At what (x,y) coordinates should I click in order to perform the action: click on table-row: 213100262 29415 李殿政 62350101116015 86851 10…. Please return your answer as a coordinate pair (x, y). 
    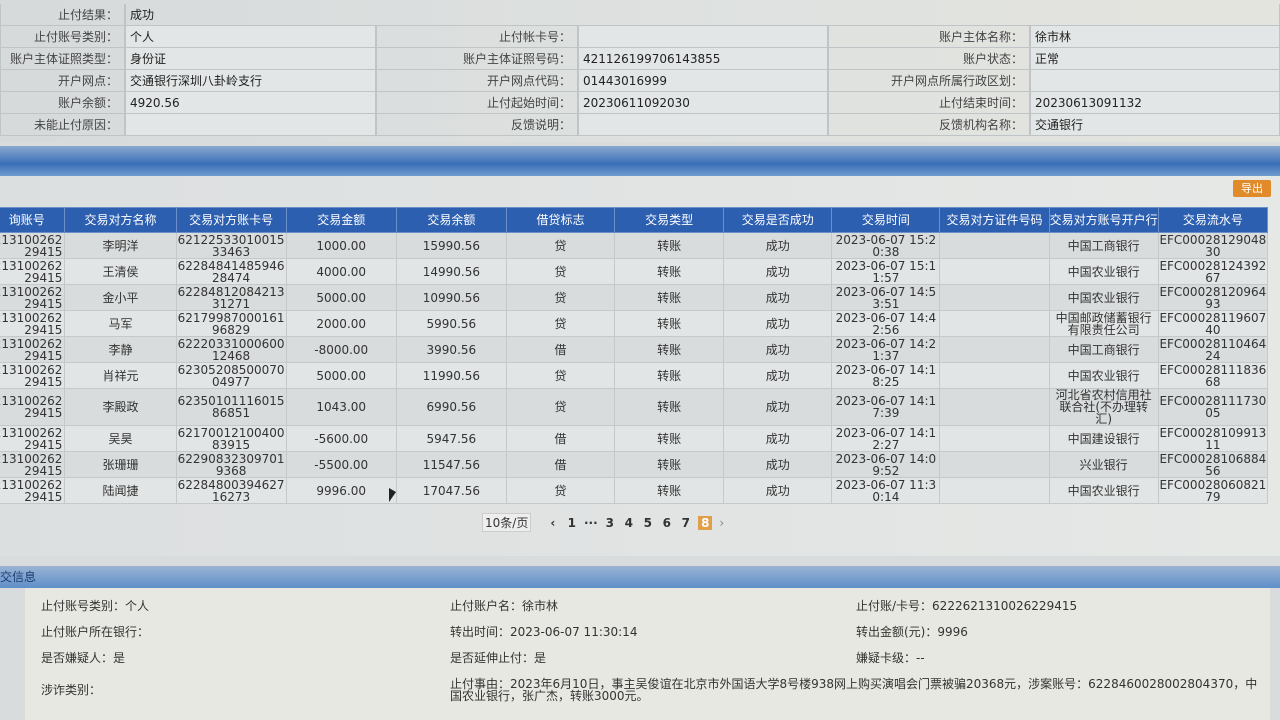
    Looking at the image, I should click on (634, 407).